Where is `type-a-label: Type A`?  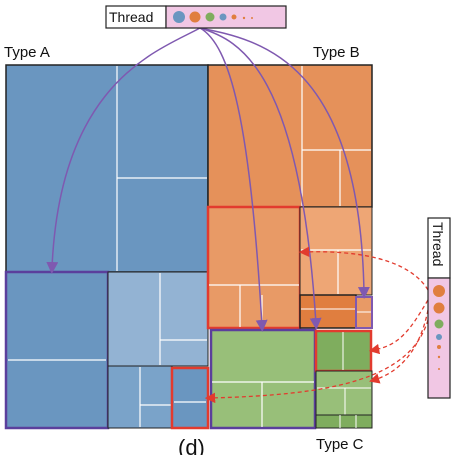
type-a-label: Type A is located at coordinates (27, 52).